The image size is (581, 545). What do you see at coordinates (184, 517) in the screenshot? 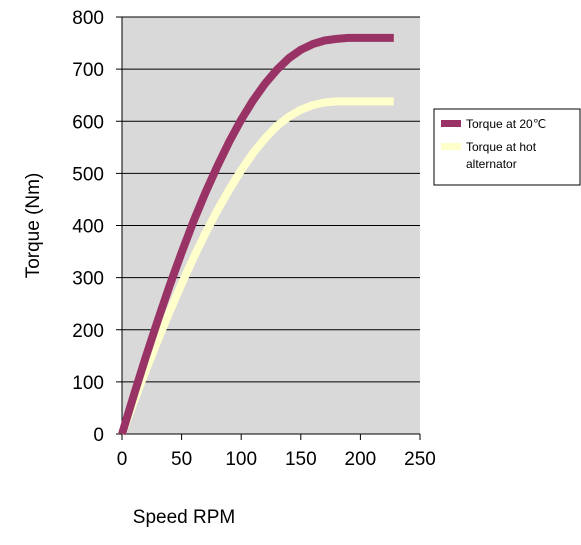
I see `x-axis-title: Speed RPM` at bounding box center [184, 517].